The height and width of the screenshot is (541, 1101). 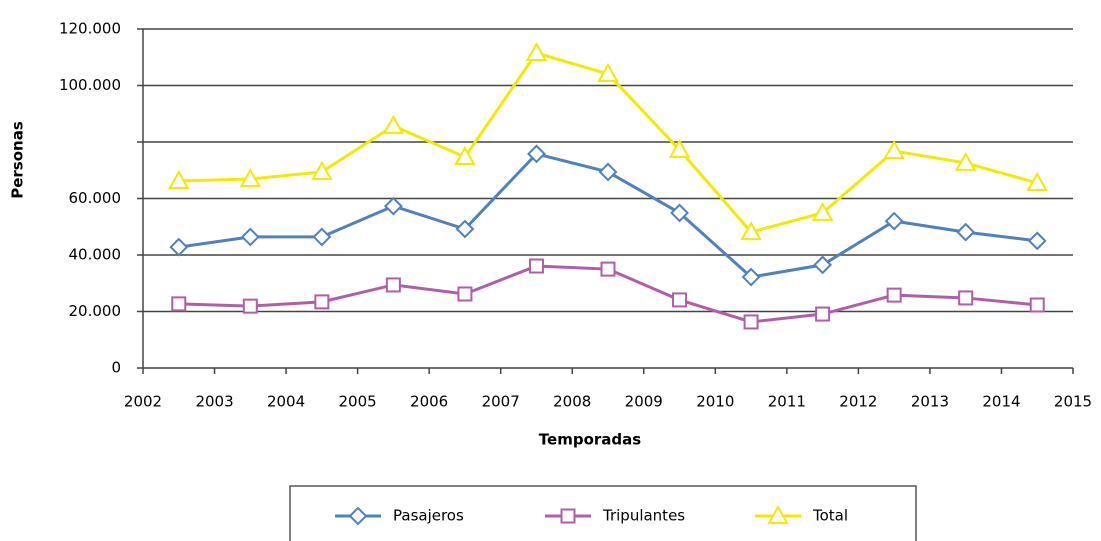 I want to click on x-tick-label: 2007, so click(x=501, y=402).